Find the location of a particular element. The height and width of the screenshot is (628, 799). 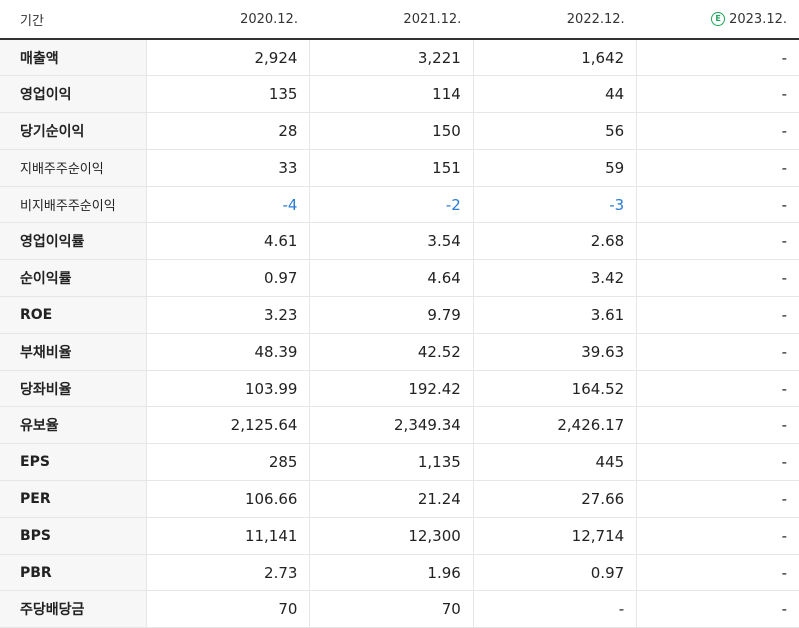

table-header-row: 기간 2020.12. 2021.12. 2022.12. E 2023.12. is located at coordinates (399, 20).